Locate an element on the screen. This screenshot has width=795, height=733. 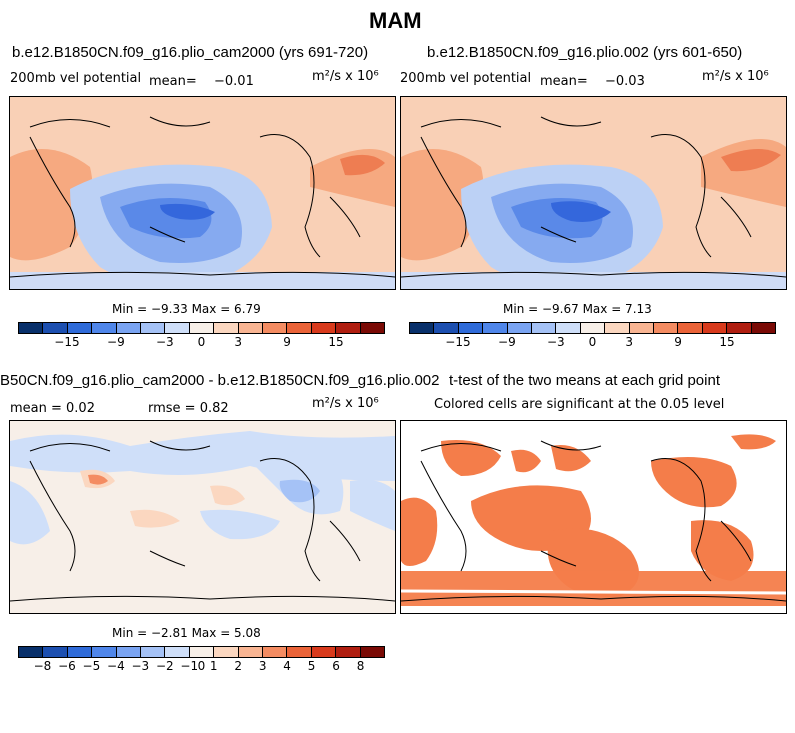
panel2-mean-value: −0.03 is located at coordinates (625, 81).